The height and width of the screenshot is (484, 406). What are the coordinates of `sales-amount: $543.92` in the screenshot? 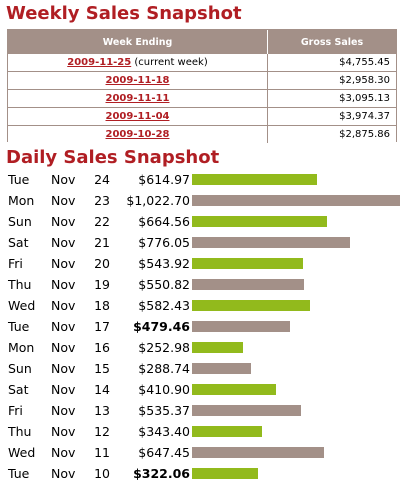 It's located at (164, 263).